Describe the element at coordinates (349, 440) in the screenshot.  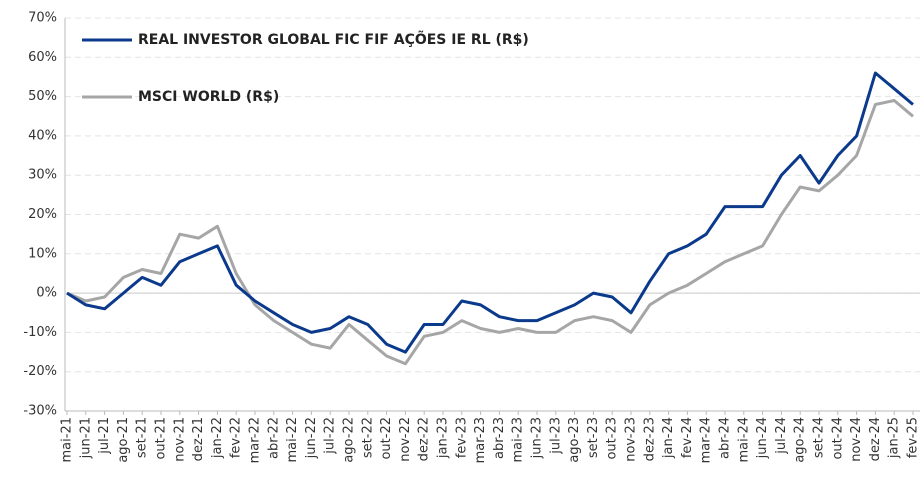
I see `x-tick-label: ago-22` at that location.